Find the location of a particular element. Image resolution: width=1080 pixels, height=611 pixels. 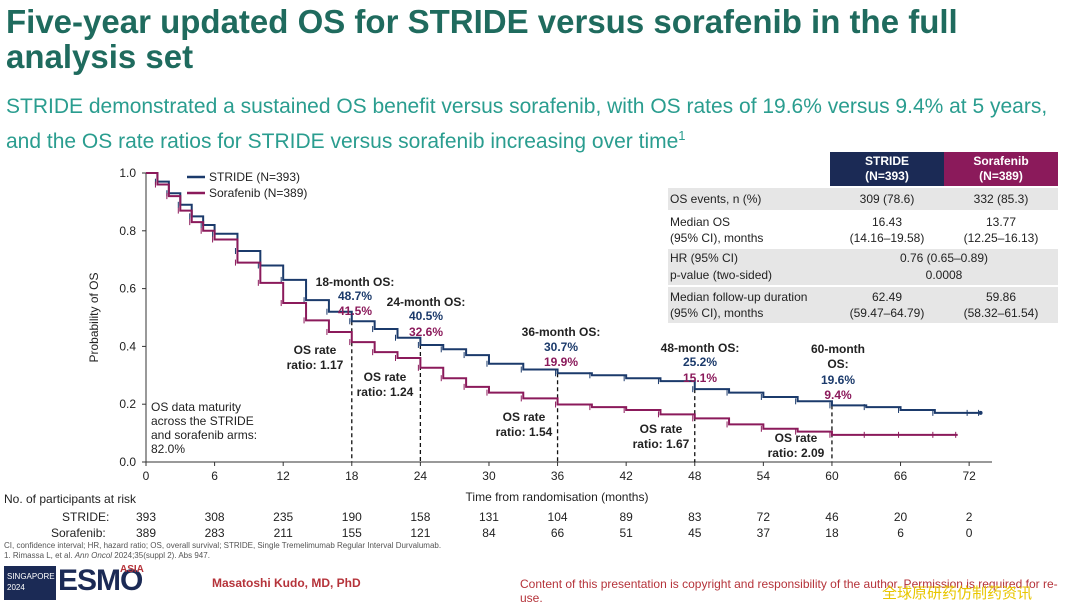

p-label: p-value (two-sided) is located at coordinates (721, 275).